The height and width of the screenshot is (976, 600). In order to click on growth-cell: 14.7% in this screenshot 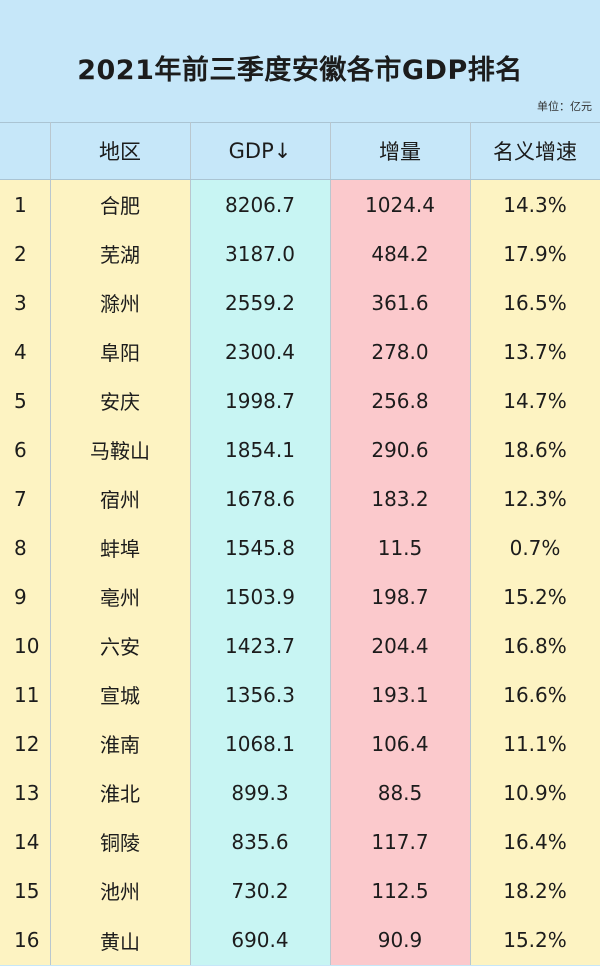, I will do `click(535, 400)`.